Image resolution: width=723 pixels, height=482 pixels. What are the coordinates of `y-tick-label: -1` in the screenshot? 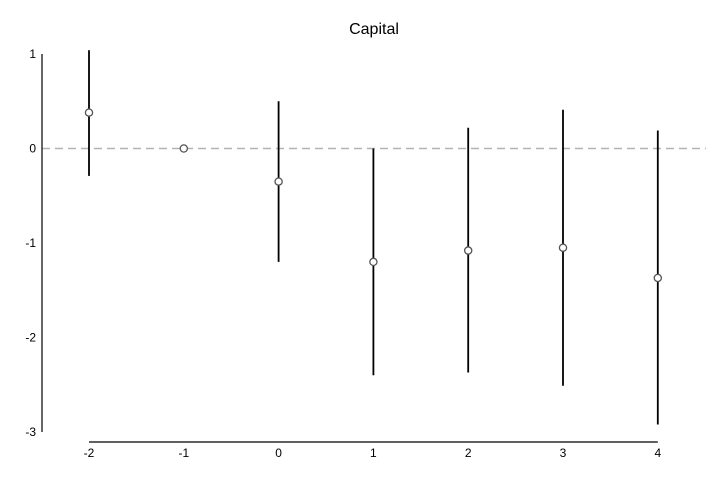 It's located at (30, 243).